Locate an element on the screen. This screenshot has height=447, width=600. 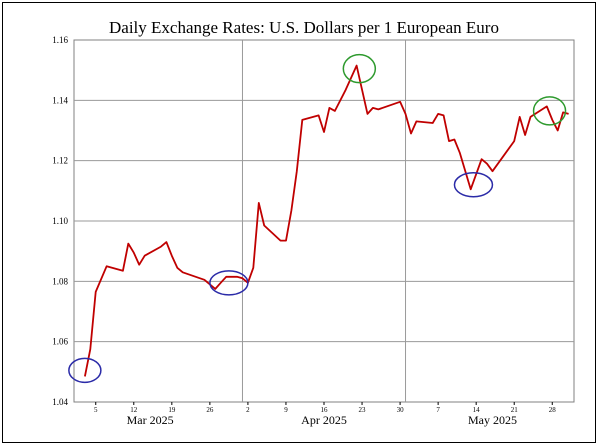
y-tick-label: 1.08 is located at coordinates (60, 281).